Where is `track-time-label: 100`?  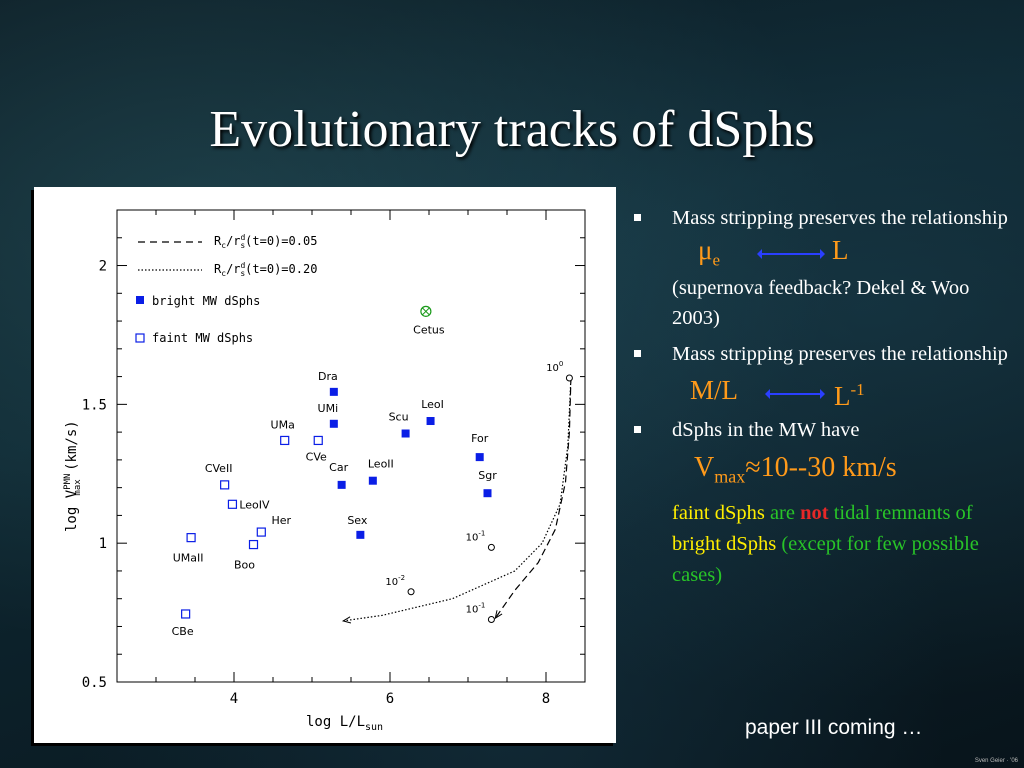
track-time-label: 100 is located at coordinates (554, 367).